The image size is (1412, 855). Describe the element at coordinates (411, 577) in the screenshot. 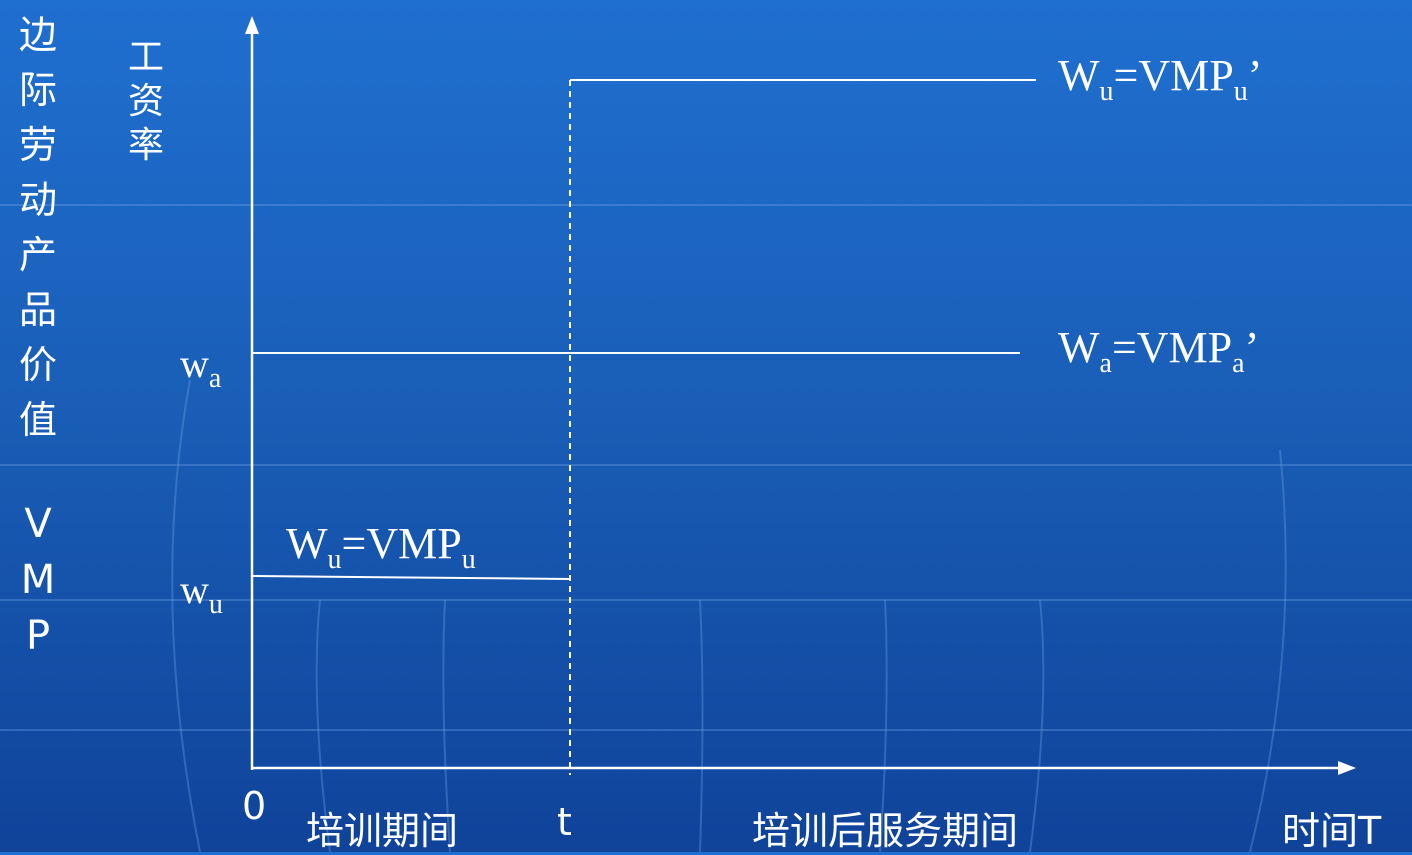

I see `line-wu` at that location.